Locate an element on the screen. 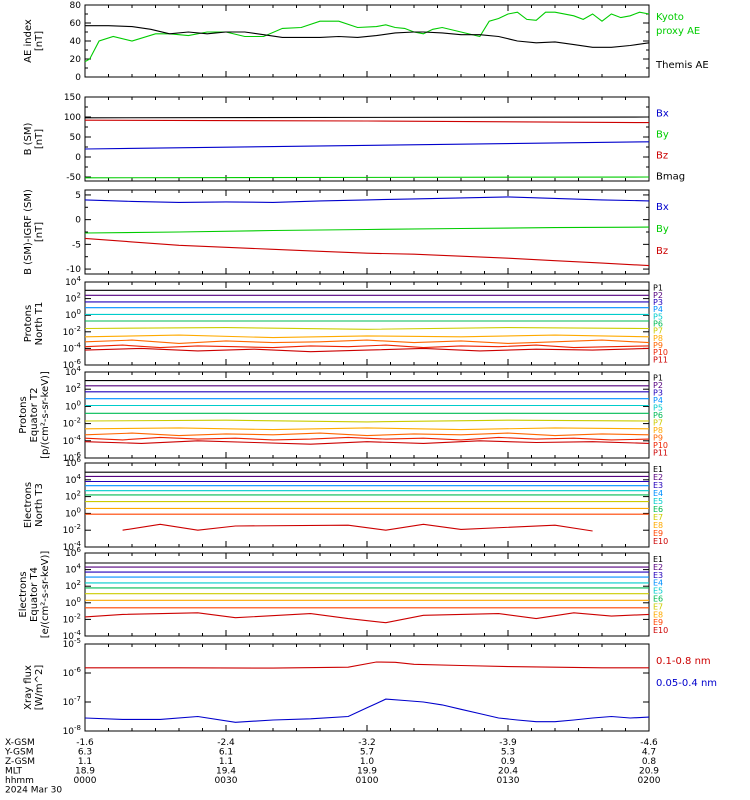 This screenshot has width=750, height=800. panel-5-legend-p8: P8 is located at coordinates (658, 430).